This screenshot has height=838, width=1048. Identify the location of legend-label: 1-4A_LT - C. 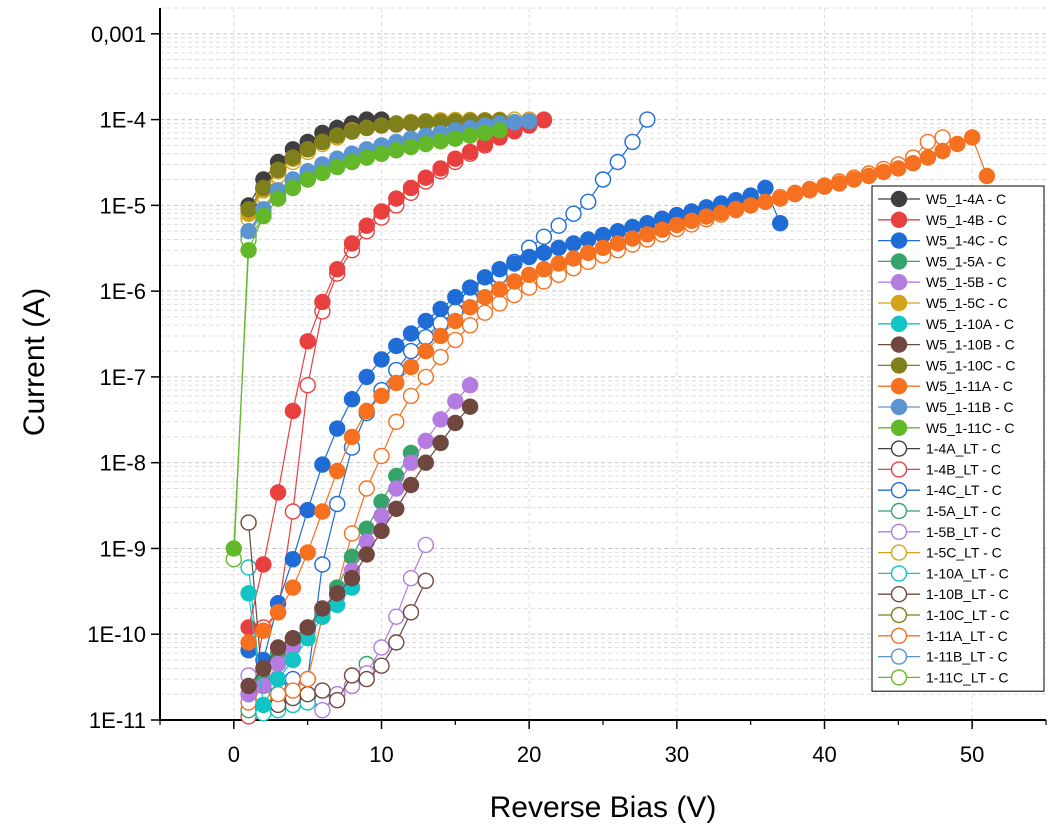
(963, 449).